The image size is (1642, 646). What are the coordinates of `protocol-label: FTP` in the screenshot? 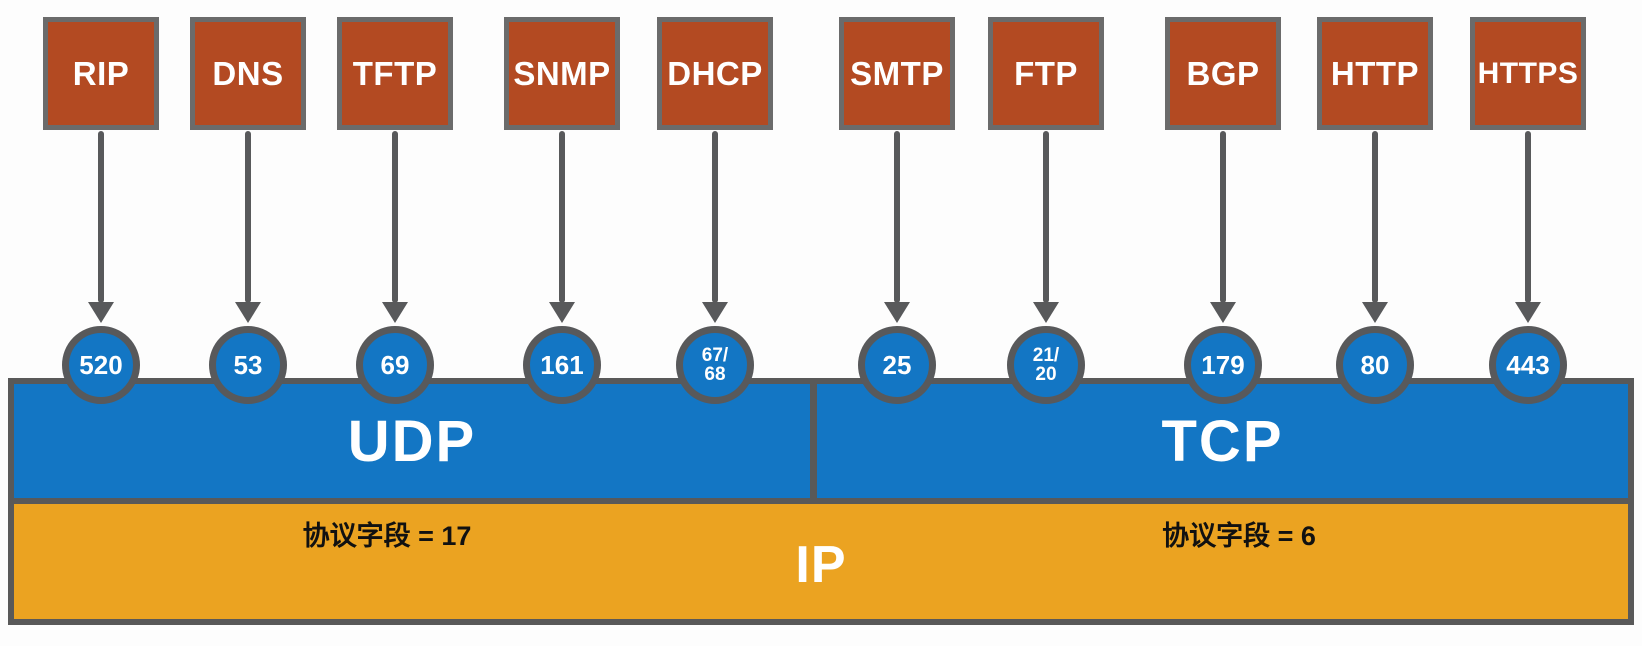 It's located at (1046, 73).